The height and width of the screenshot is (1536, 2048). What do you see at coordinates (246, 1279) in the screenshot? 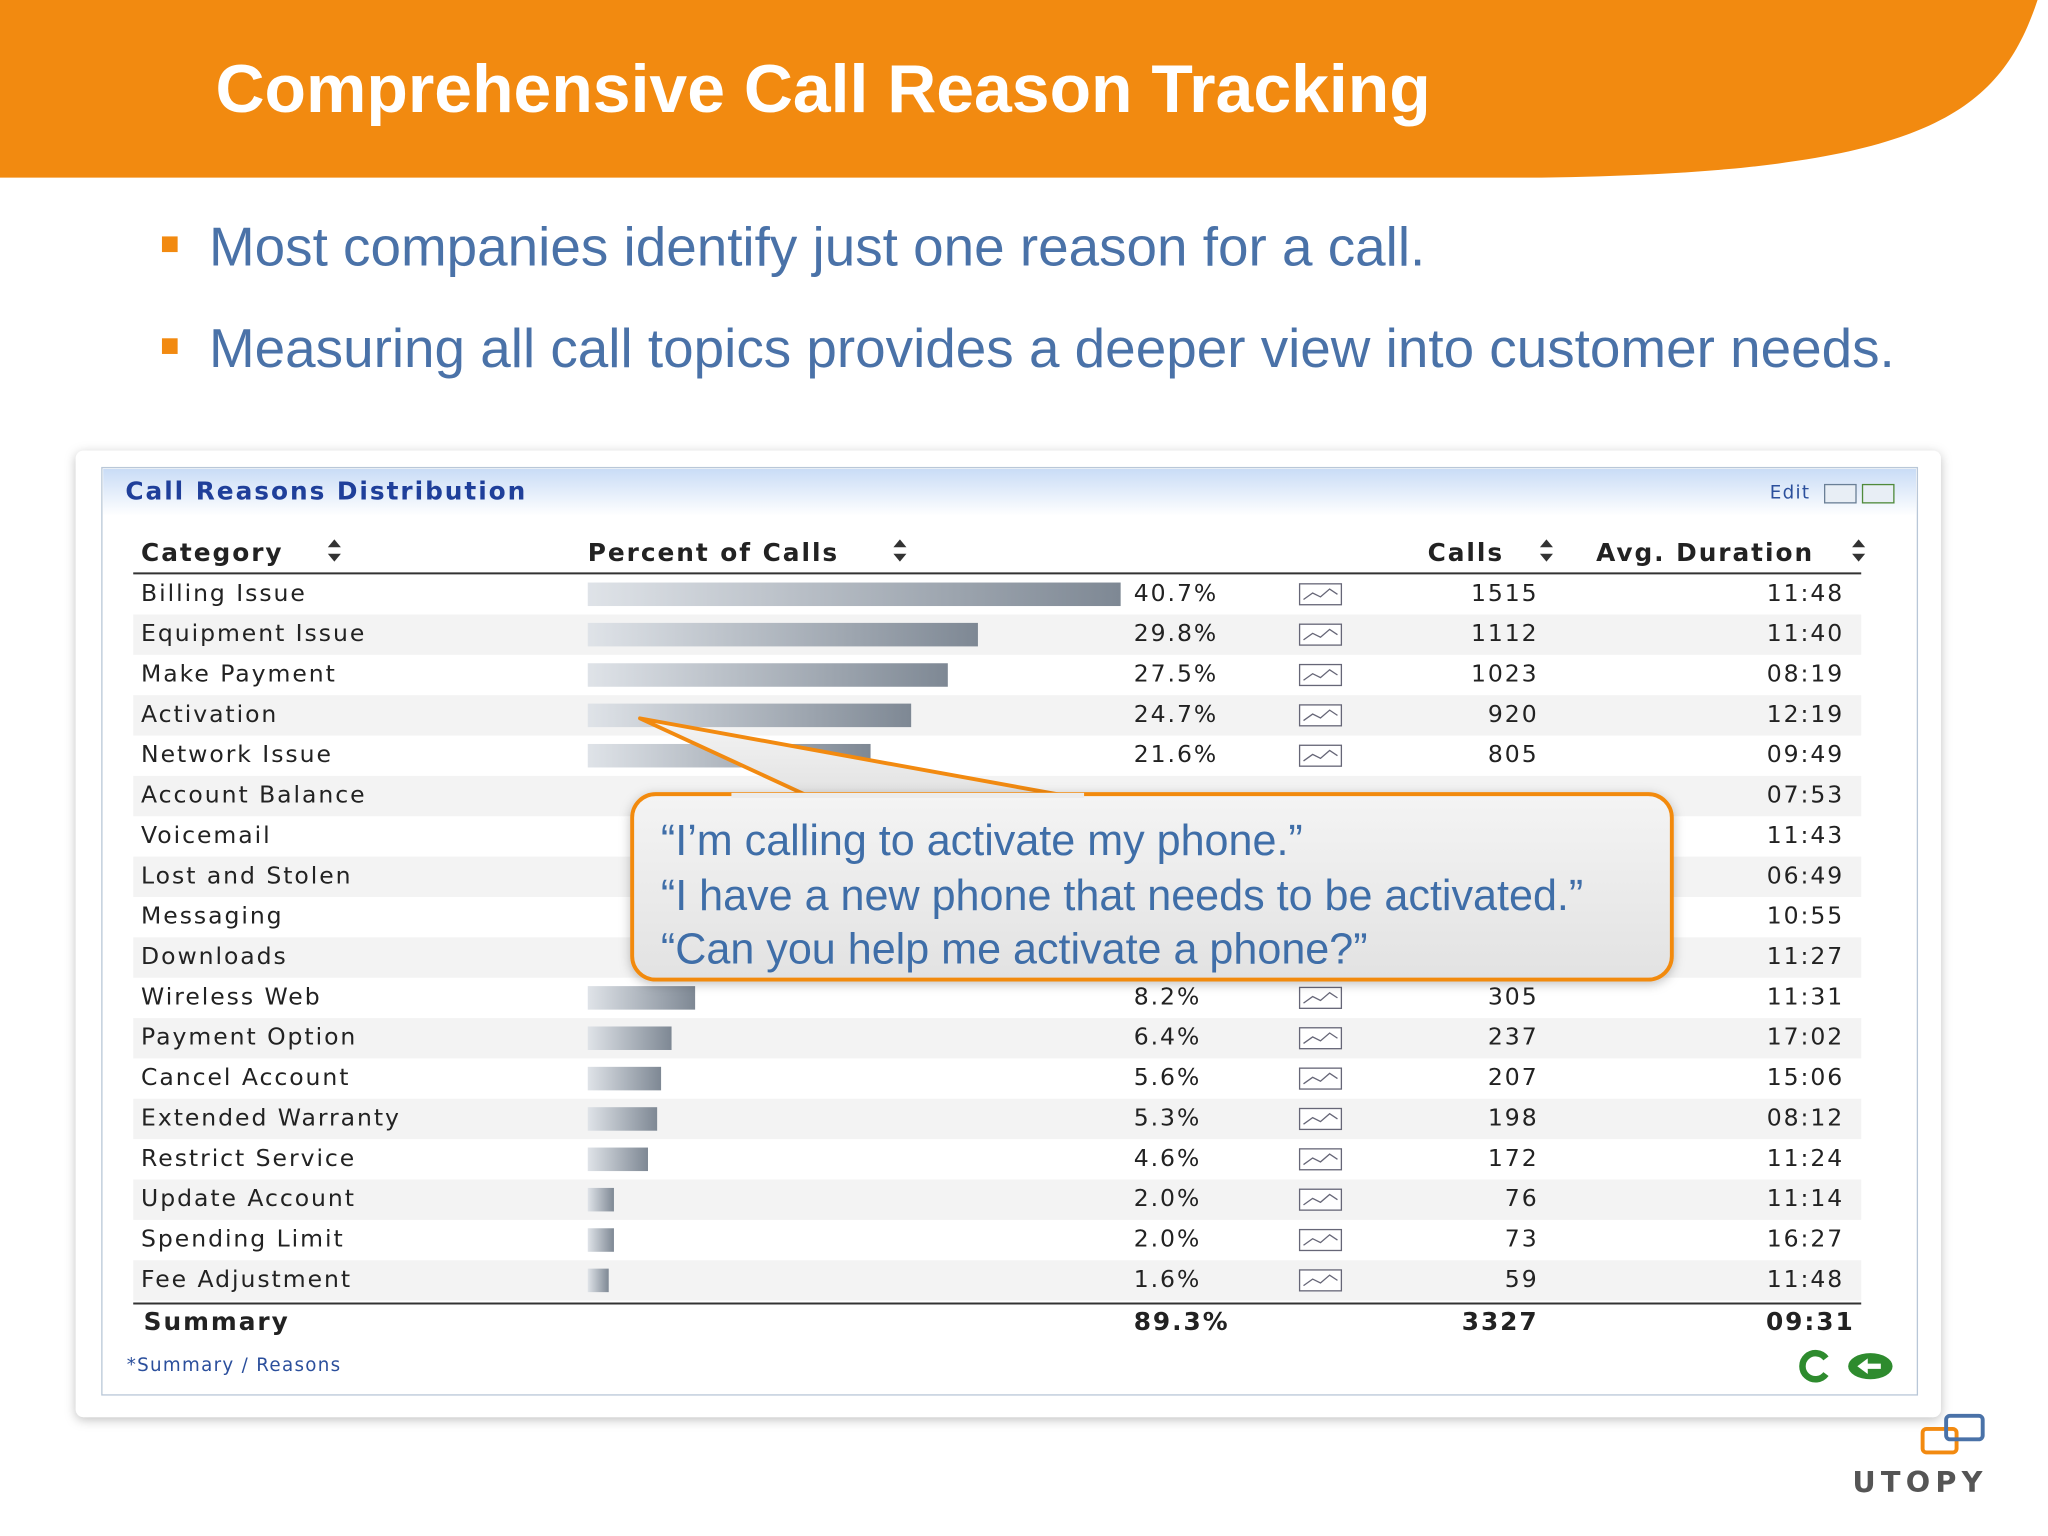
I see `category: Fee Adjustment` at bounding box center [246, 1279].